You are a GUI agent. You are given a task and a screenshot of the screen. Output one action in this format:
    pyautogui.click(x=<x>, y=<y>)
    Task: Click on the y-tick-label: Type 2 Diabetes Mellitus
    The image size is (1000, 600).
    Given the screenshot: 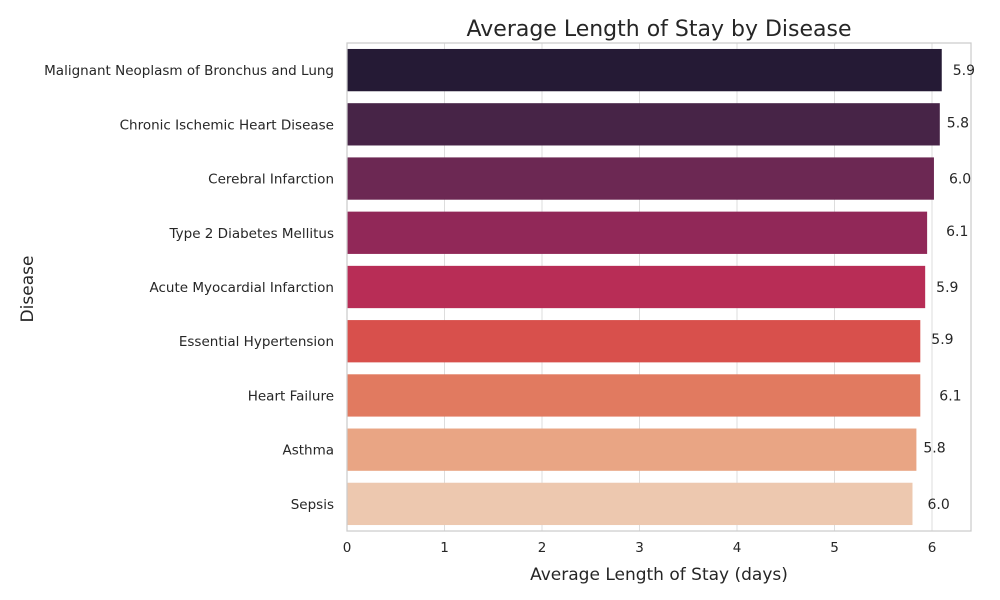 What is the action you would take?
    pyautogui.click(x=252, y=234)
    